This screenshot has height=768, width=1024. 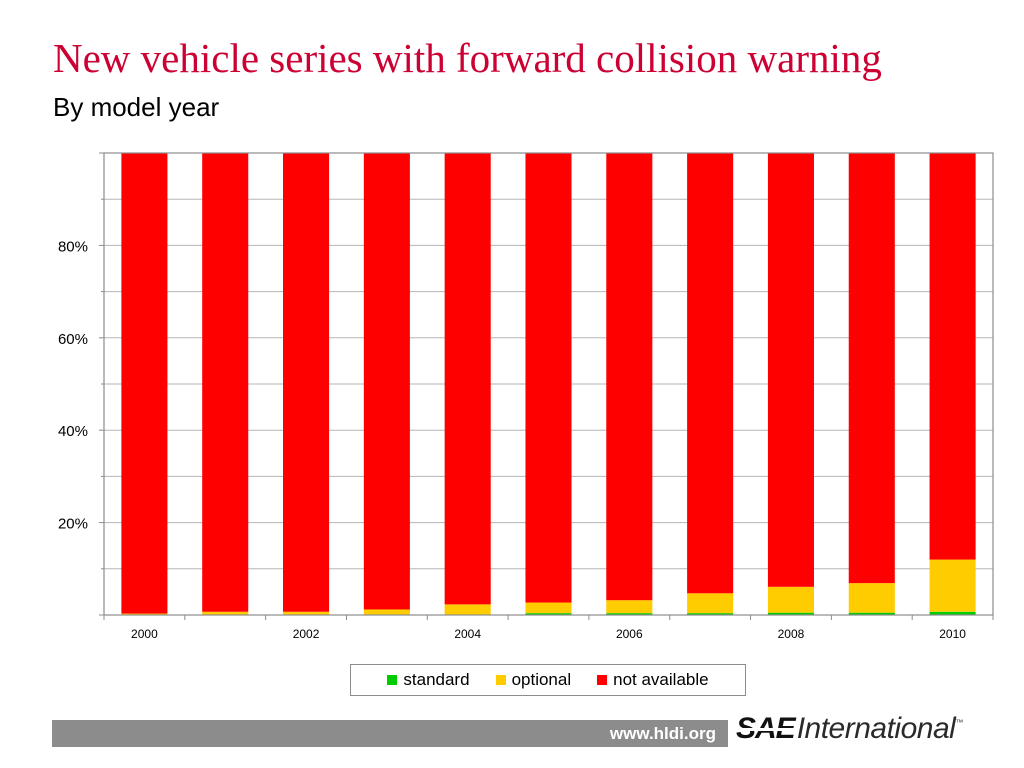 What do you see at coordinates (306, 634) in the screenshot?
I see `x-tick-label: 2002` at bounding box center [306, 634].